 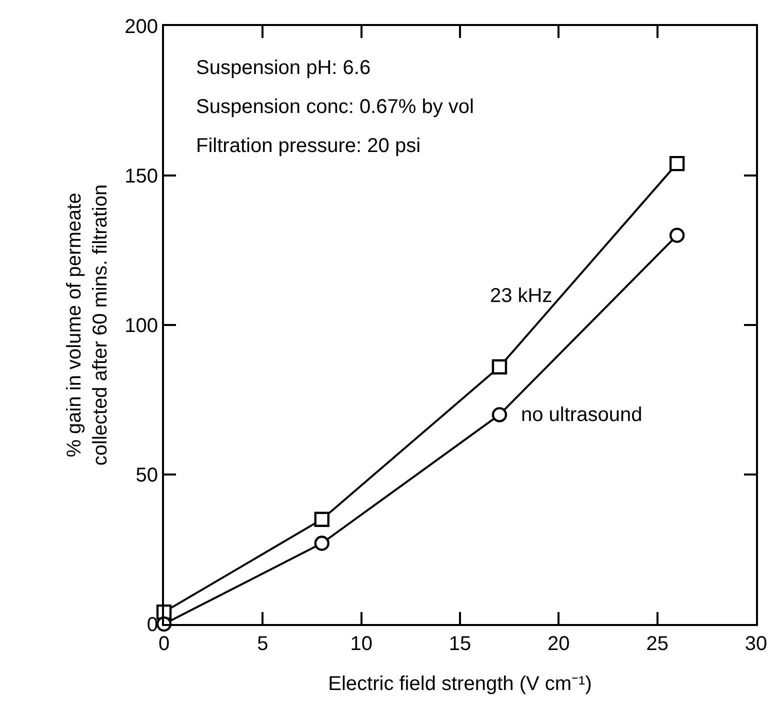 What do you see at coordinates (308, 146) in the screenshot?
I see `annotation: Filtration pressure: 20 psi` at bounding box center [308, 146].